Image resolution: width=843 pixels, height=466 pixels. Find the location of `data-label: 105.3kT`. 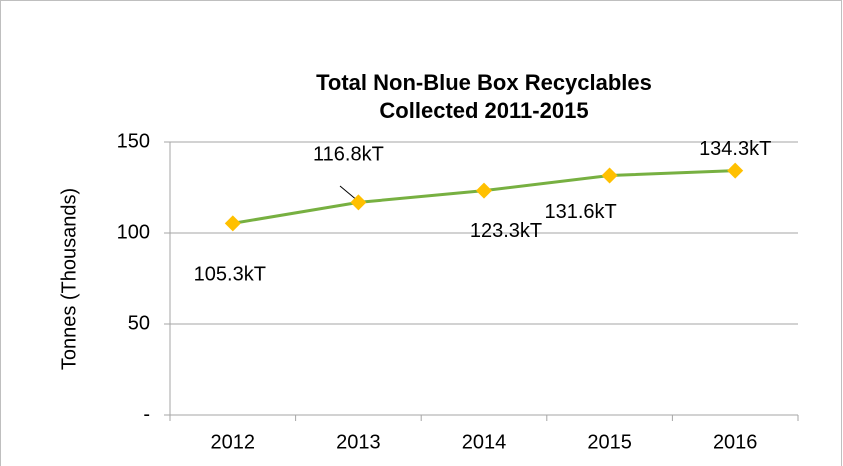

data-label: 105.3kT is located at coordinates (230, 275).